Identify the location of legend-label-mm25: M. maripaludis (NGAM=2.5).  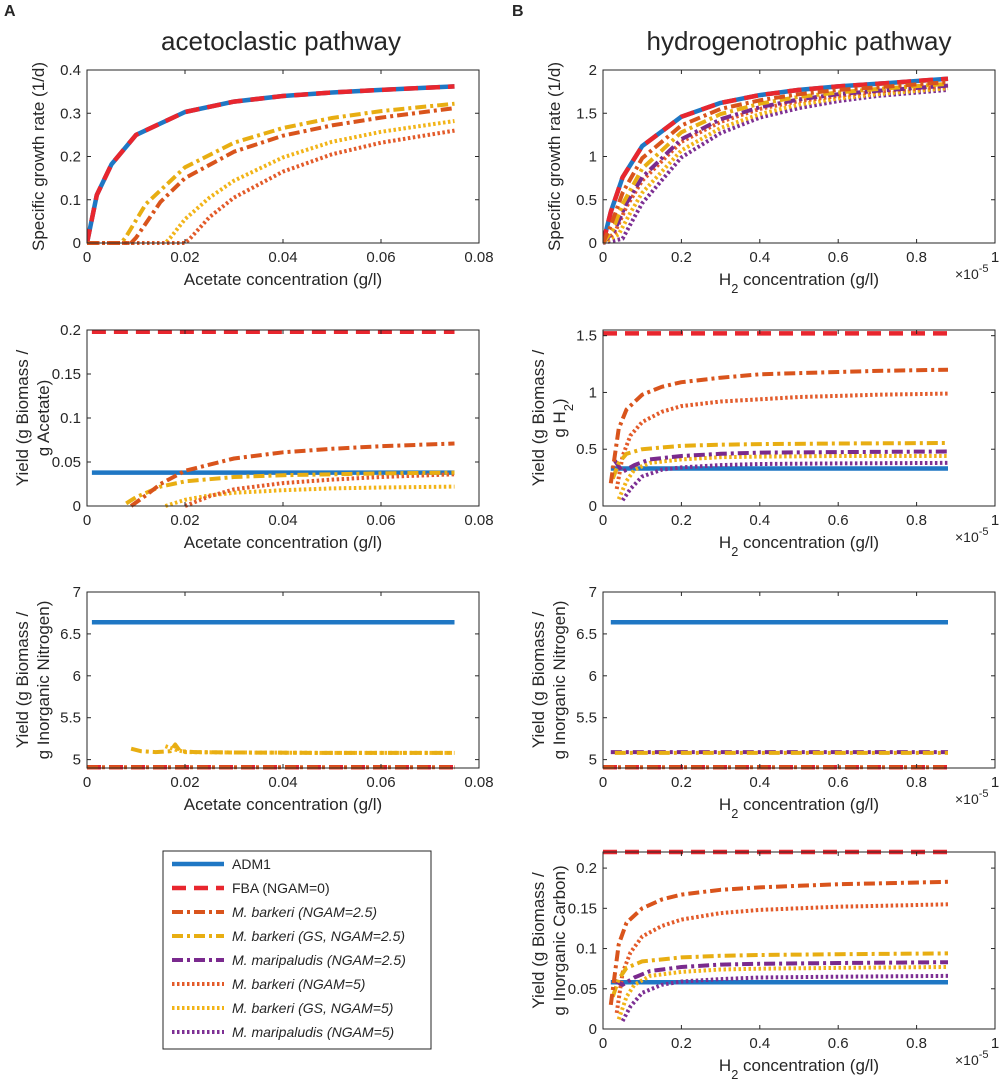
(319, 960).